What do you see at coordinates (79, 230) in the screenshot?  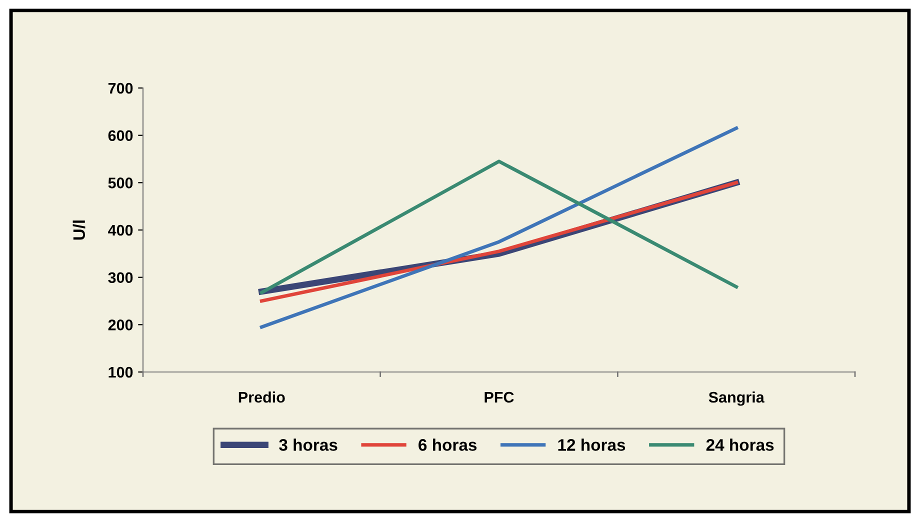 I see `y-axis-title: U/l` at bounding box center [79, 230].